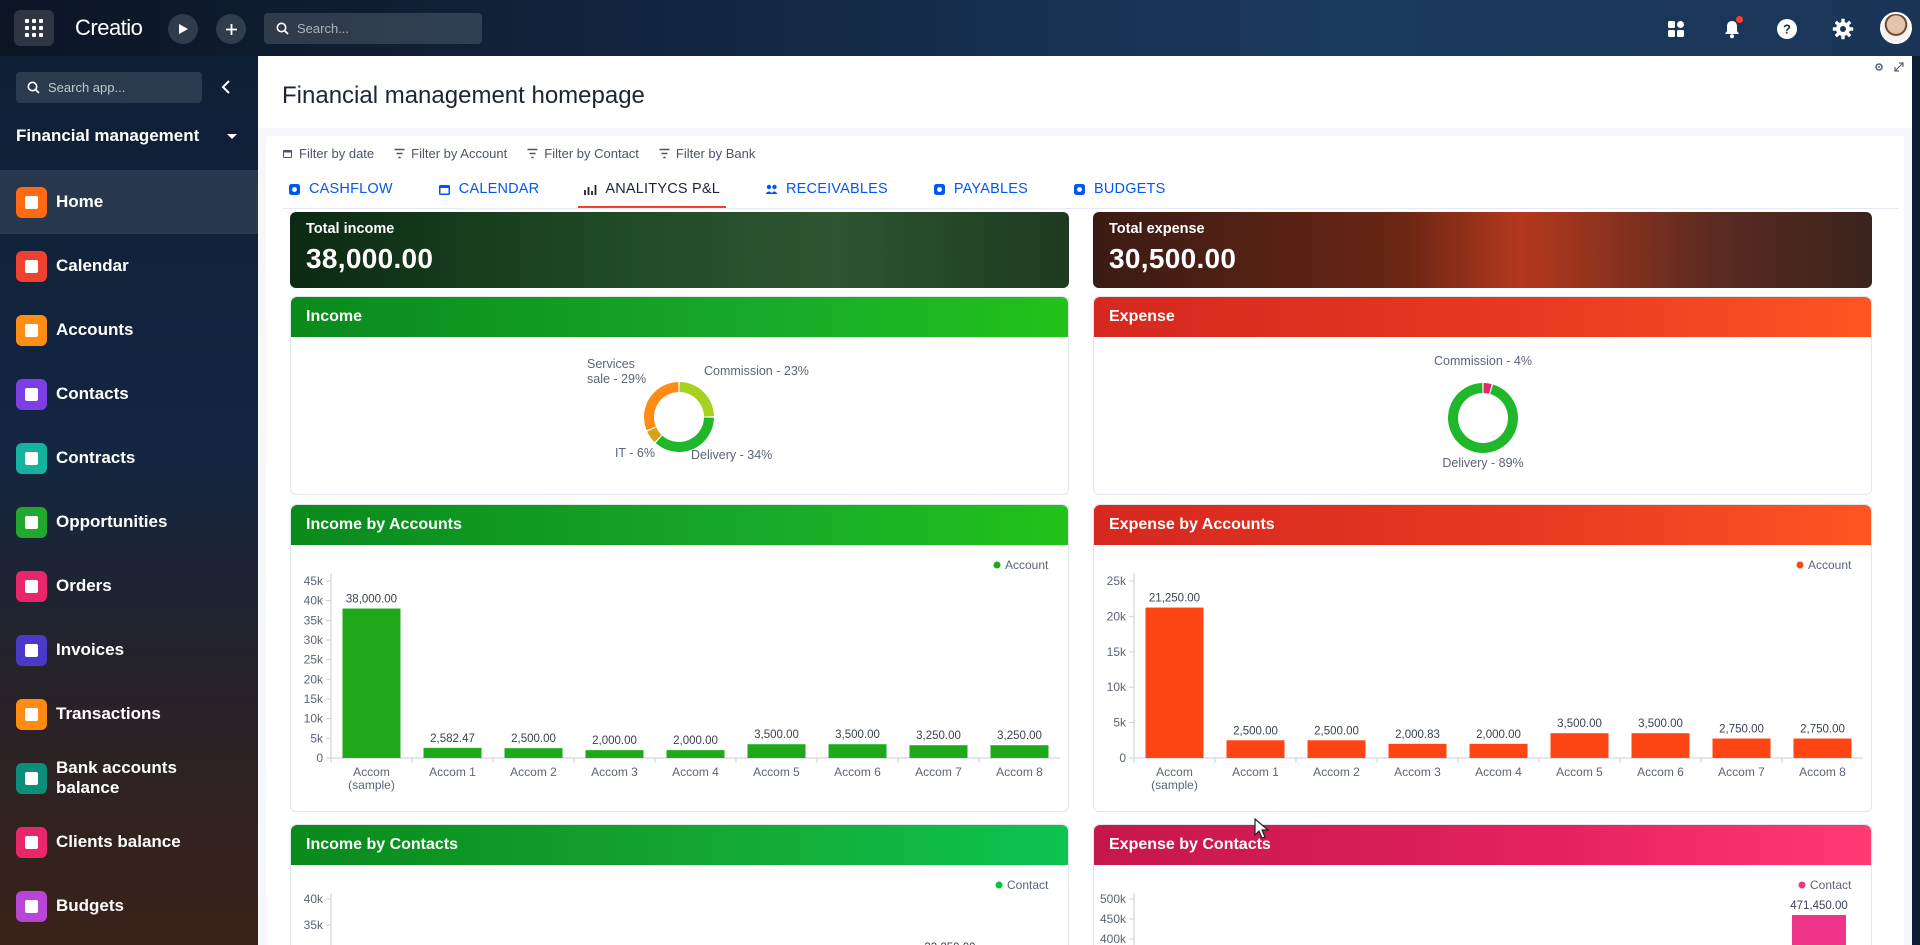 The height and width of the screenshot is (945, 1920). I want to click on total-expense-label: Total expense, so click(1157, 229).